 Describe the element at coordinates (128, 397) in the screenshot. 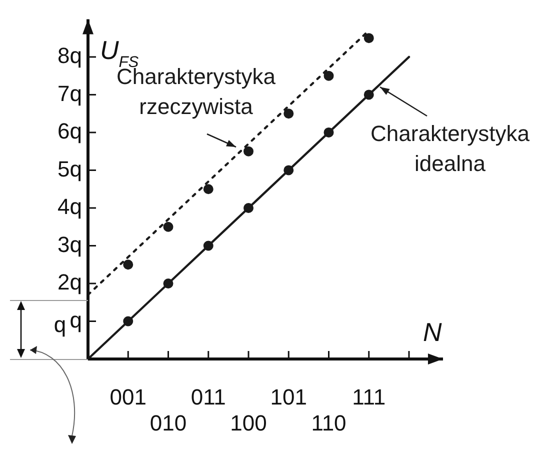

I see `x-tick-label: 001` at that location.